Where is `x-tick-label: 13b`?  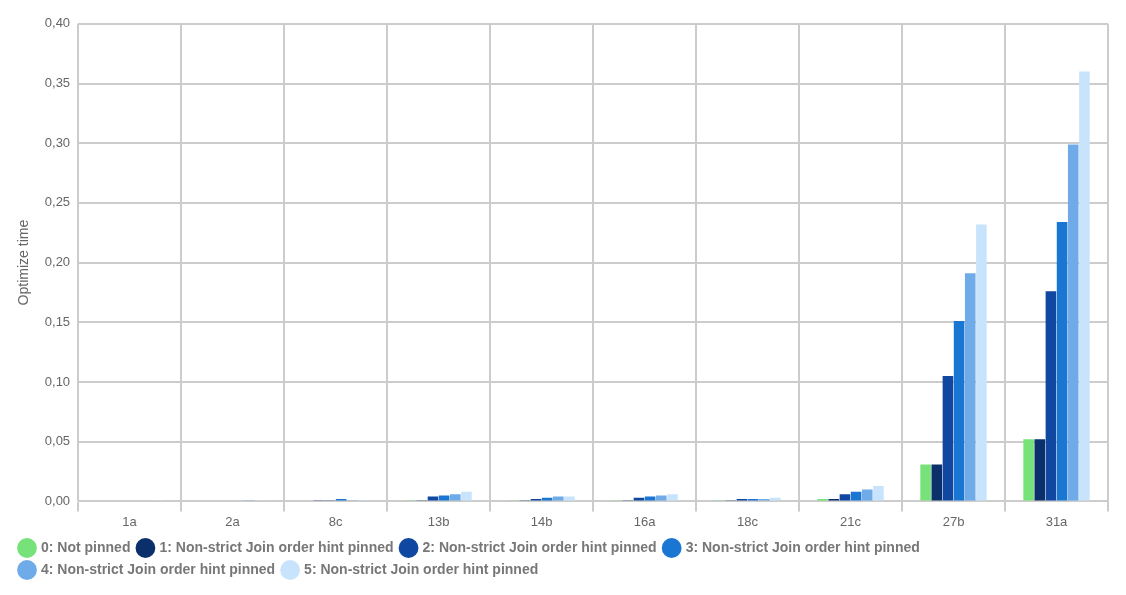 x-tick-label: 13b is located at coordinates (438, 521).